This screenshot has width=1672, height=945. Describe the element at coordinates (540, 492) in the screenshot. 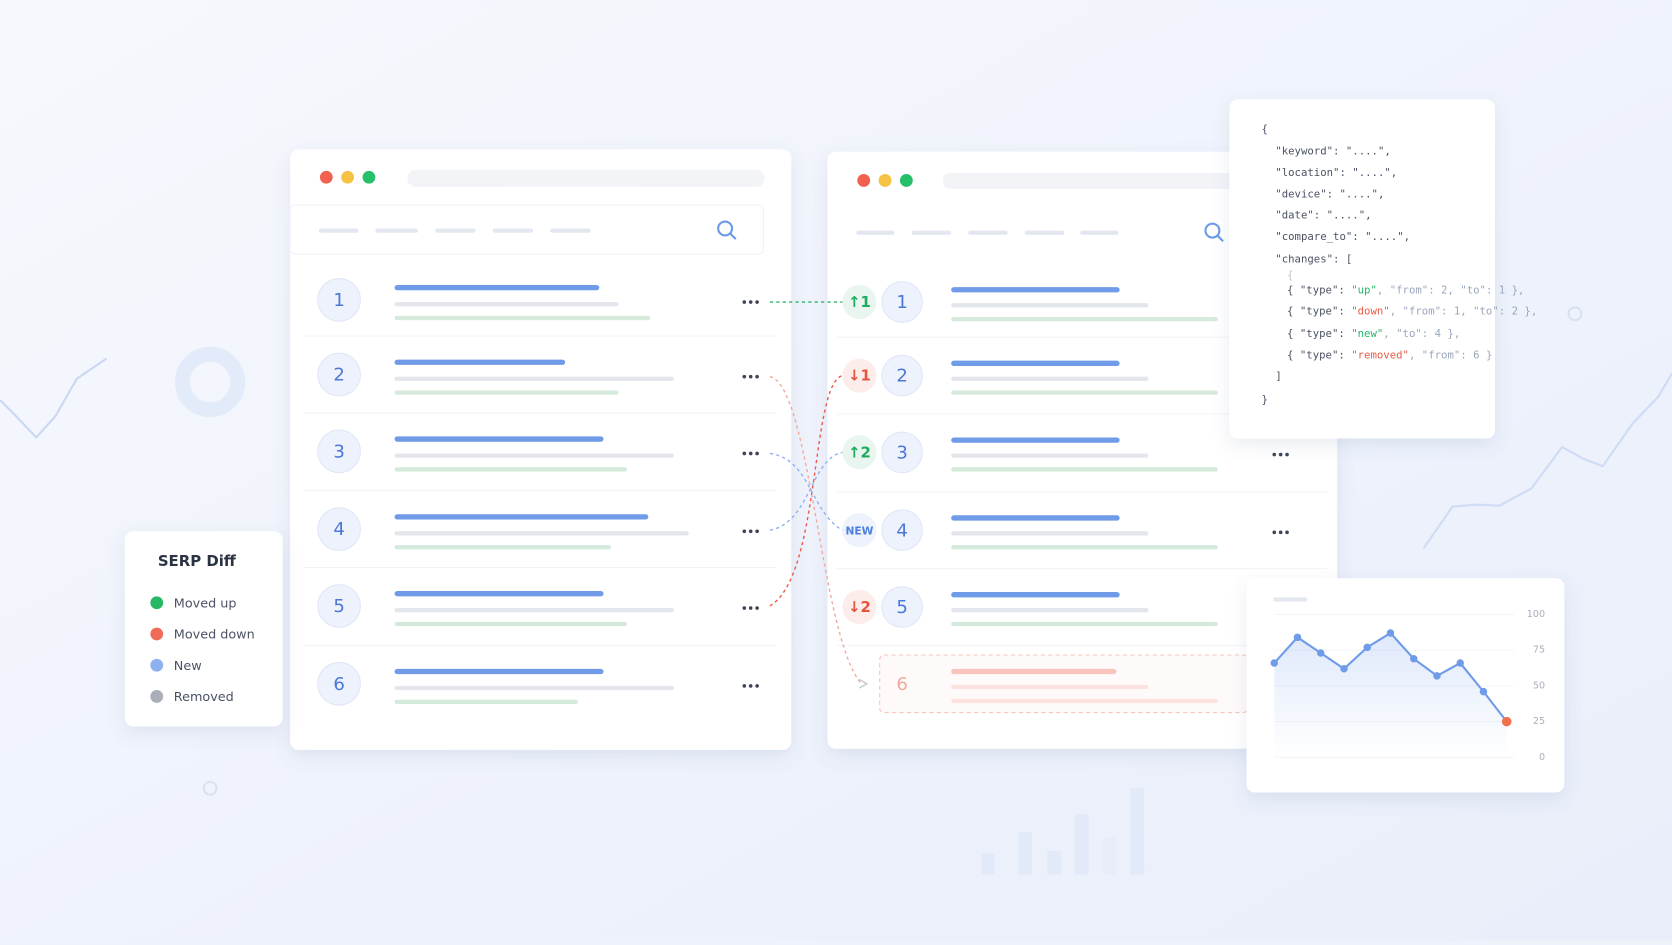

I see `left-rows: 1 2 3 4 5 6` at that location.